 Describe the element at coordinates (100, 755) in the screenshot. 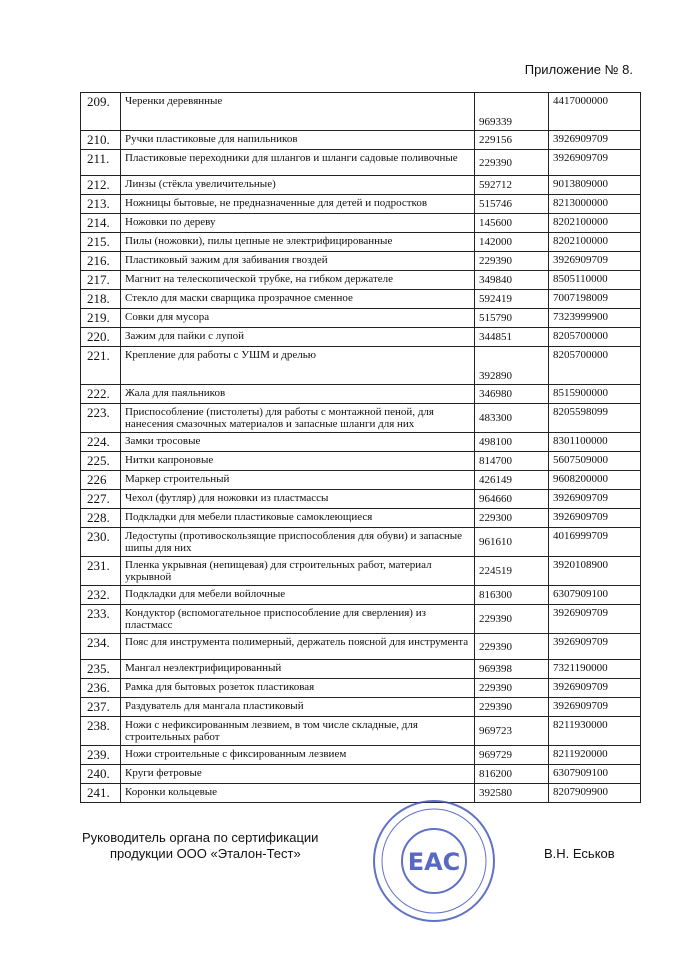

I see `row-number: 239.` at that location.